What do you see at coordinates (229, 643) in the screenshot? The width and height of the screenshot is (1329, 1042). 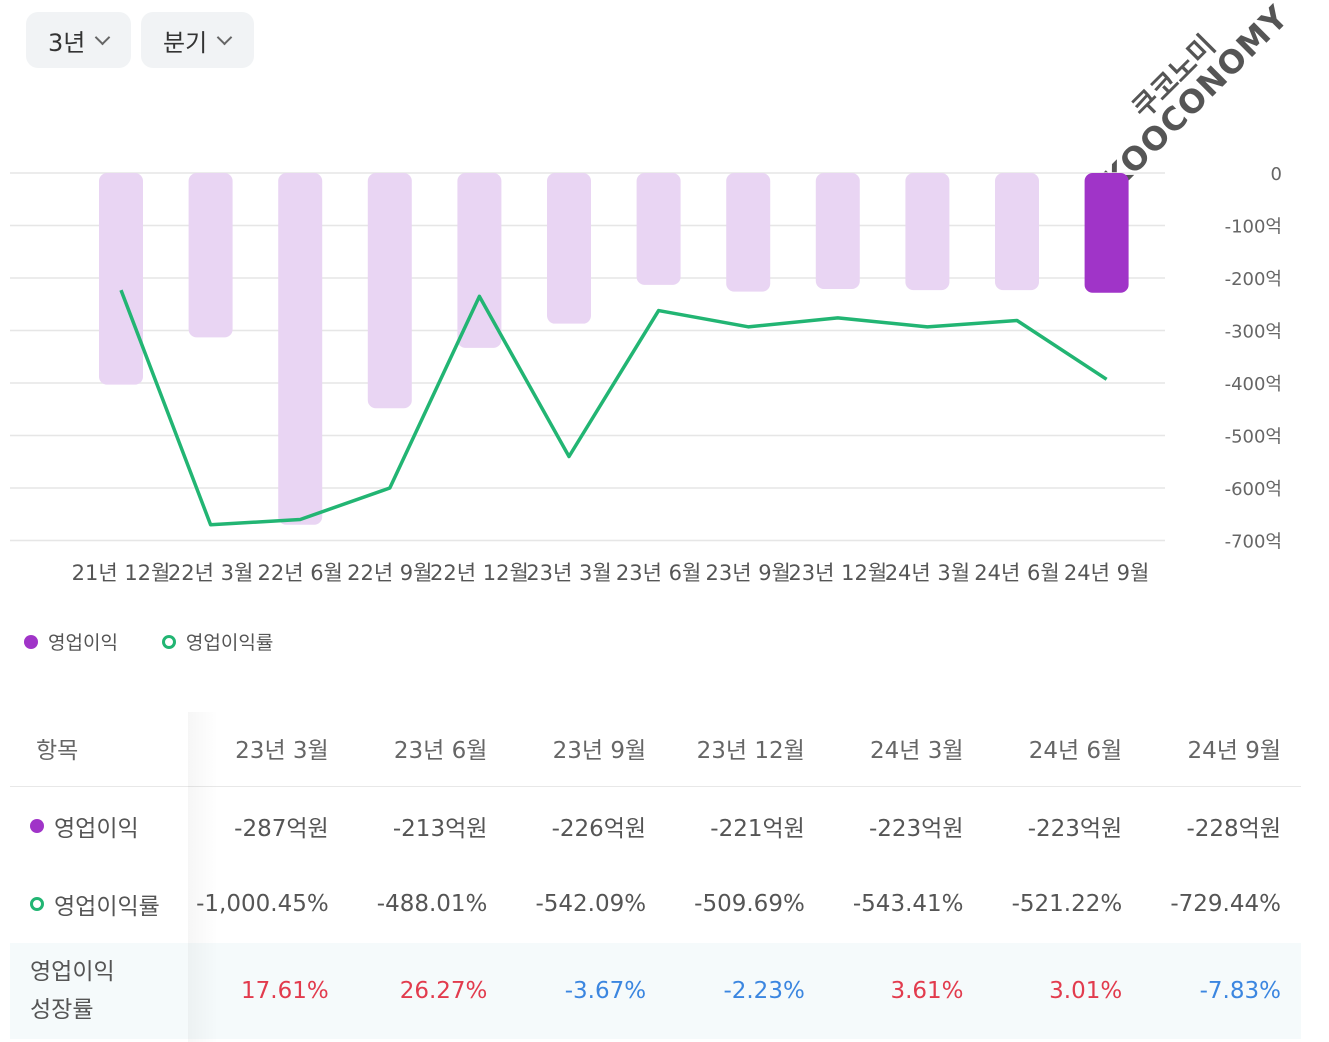 I see `legend-label: 영업이익률` at bounding box center [229, 643].